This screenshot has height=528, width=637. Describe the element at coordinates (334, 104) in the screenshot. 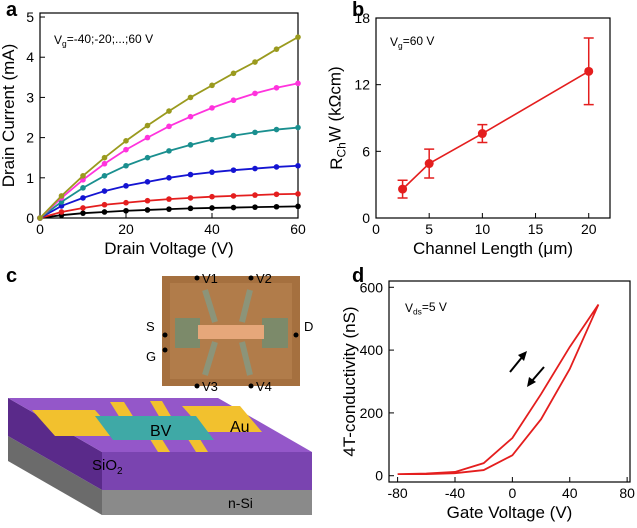

I see `y-axis-label-part: W (kΩcm)` at that location.